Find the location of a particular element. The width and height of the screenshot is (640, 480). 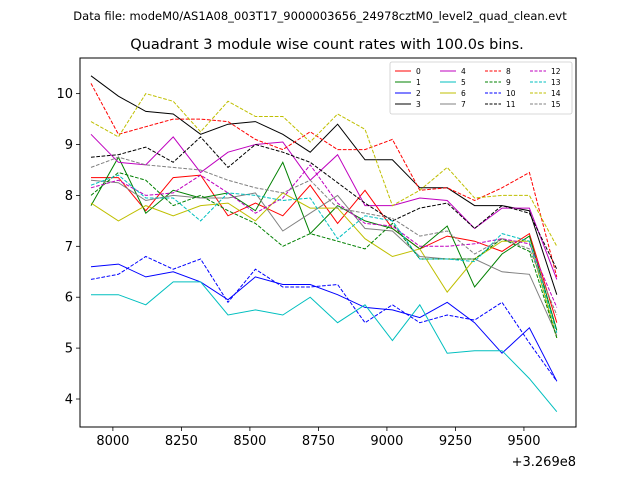

x-tick-label: 9250 is located at coordinates (455, 441).